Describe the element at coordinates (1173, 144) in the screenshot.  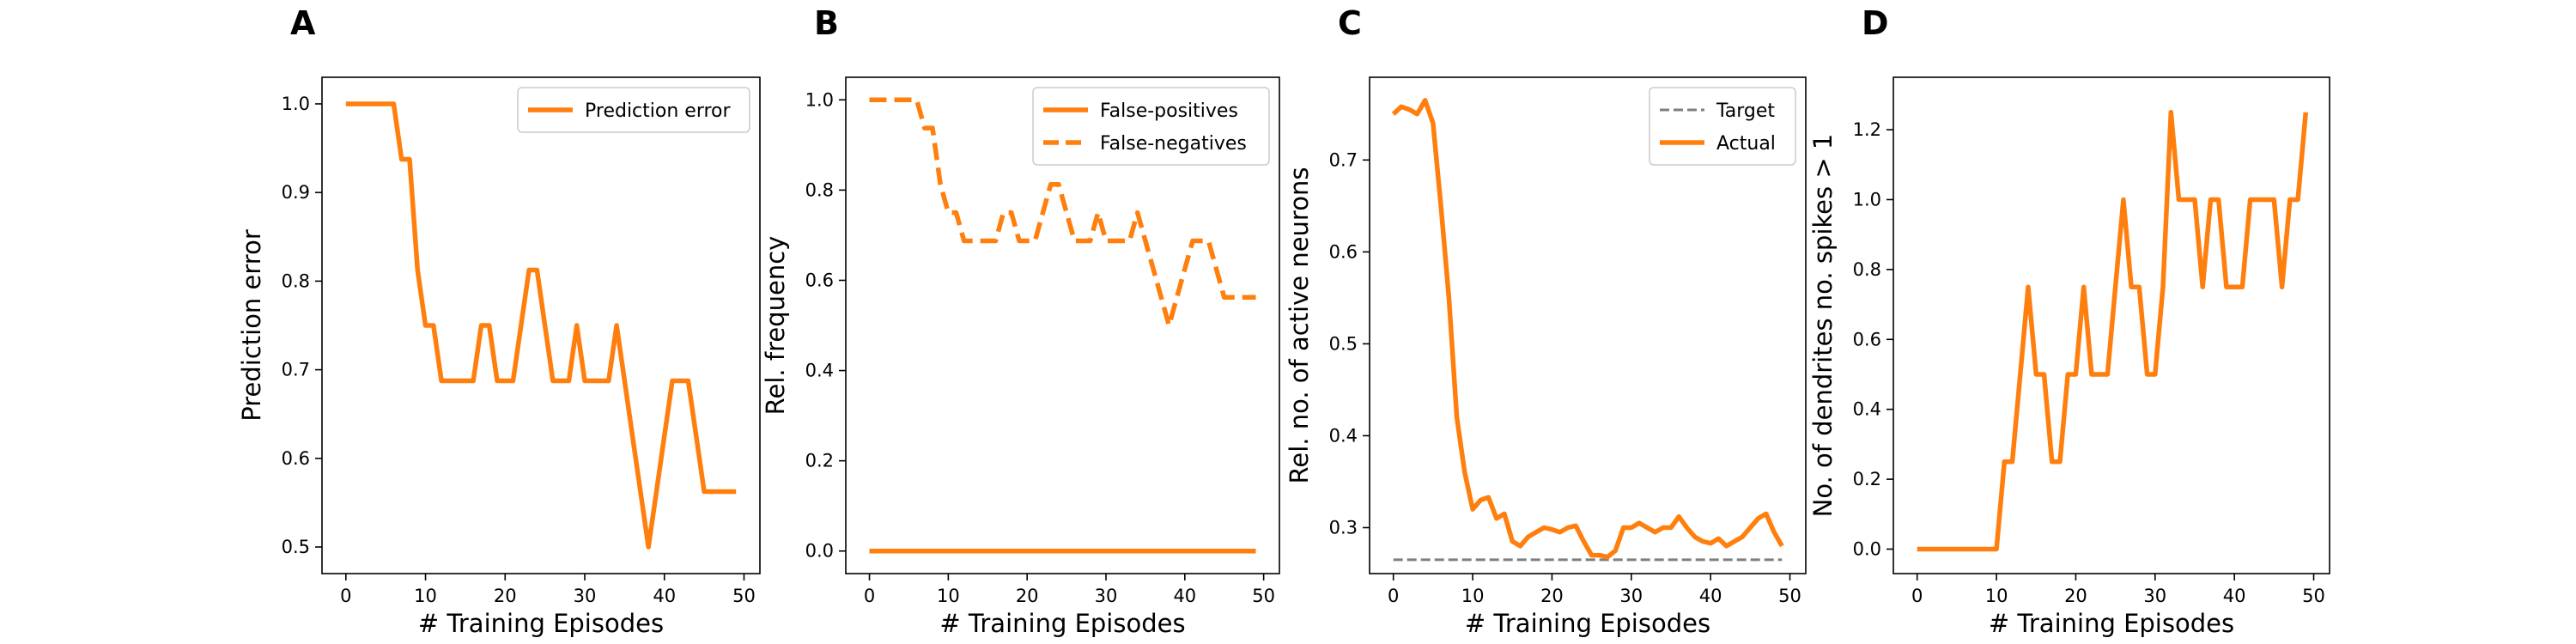
I see `legend-label: False-negatives` at that location.